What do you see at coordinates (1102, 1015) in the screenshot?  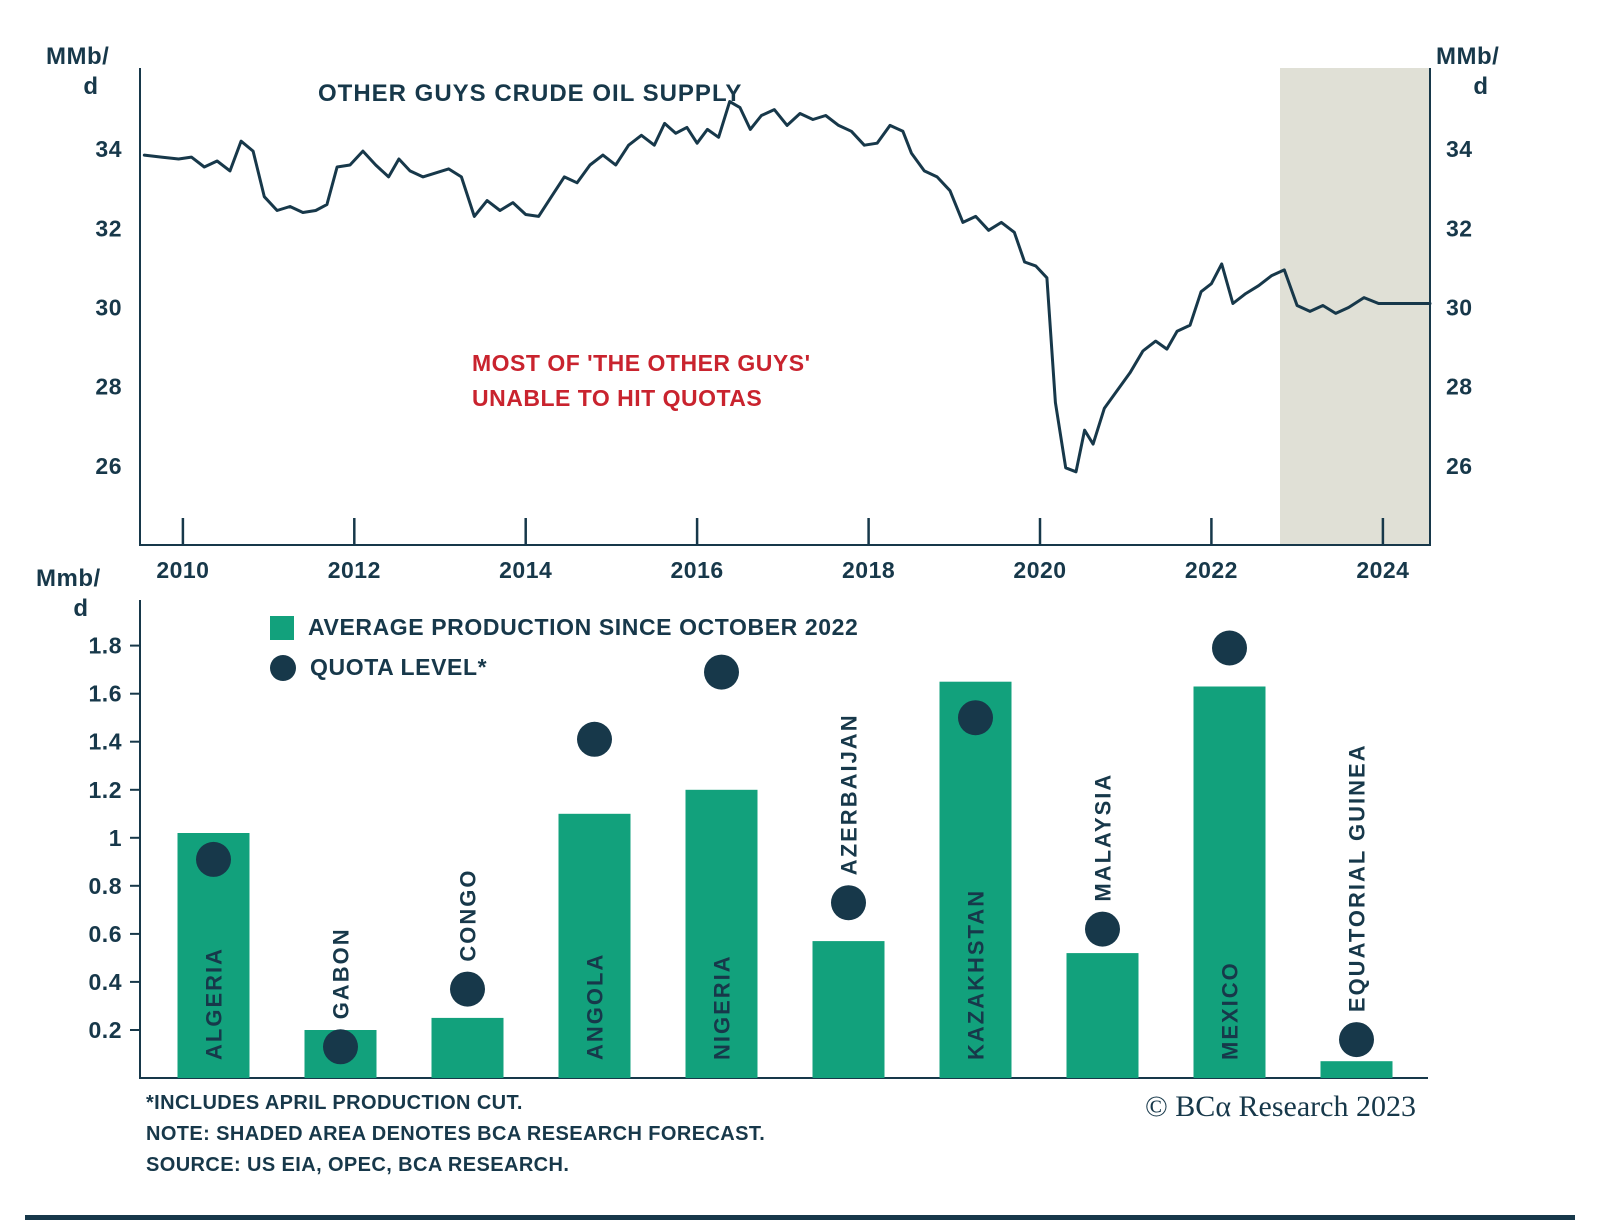 I see `production-bar-malaysia` at bounding box center [1102, 1015].